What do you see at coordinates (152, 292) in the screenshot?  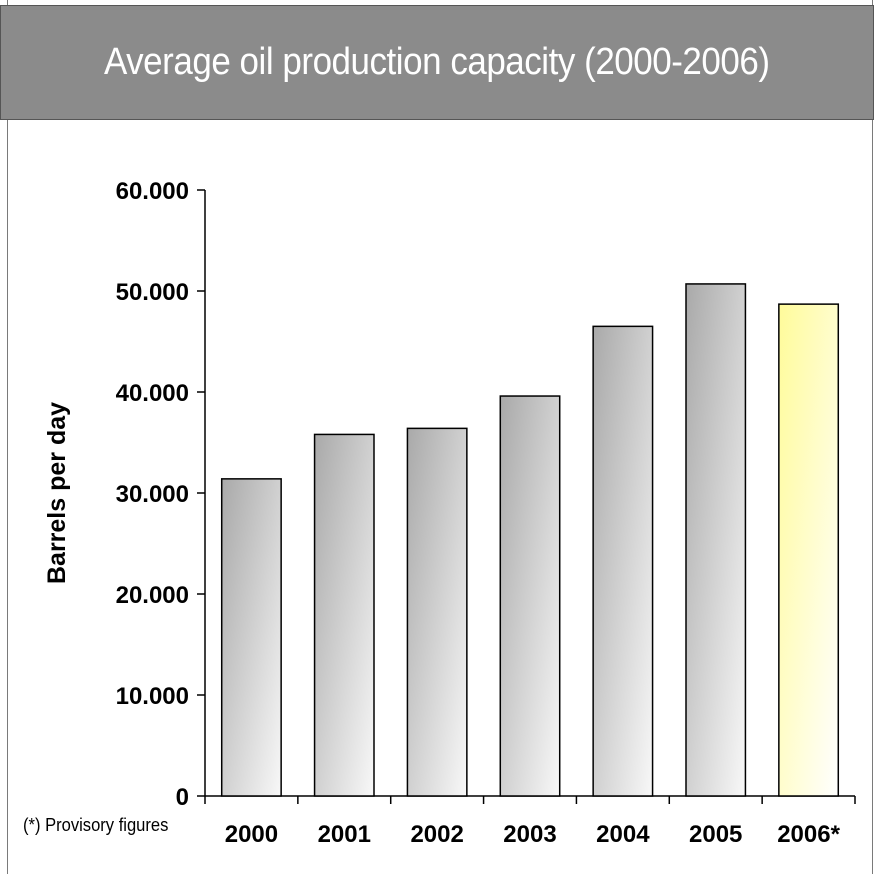 I see `y-tick-label: 50.000` at bounding box center [152, 292].